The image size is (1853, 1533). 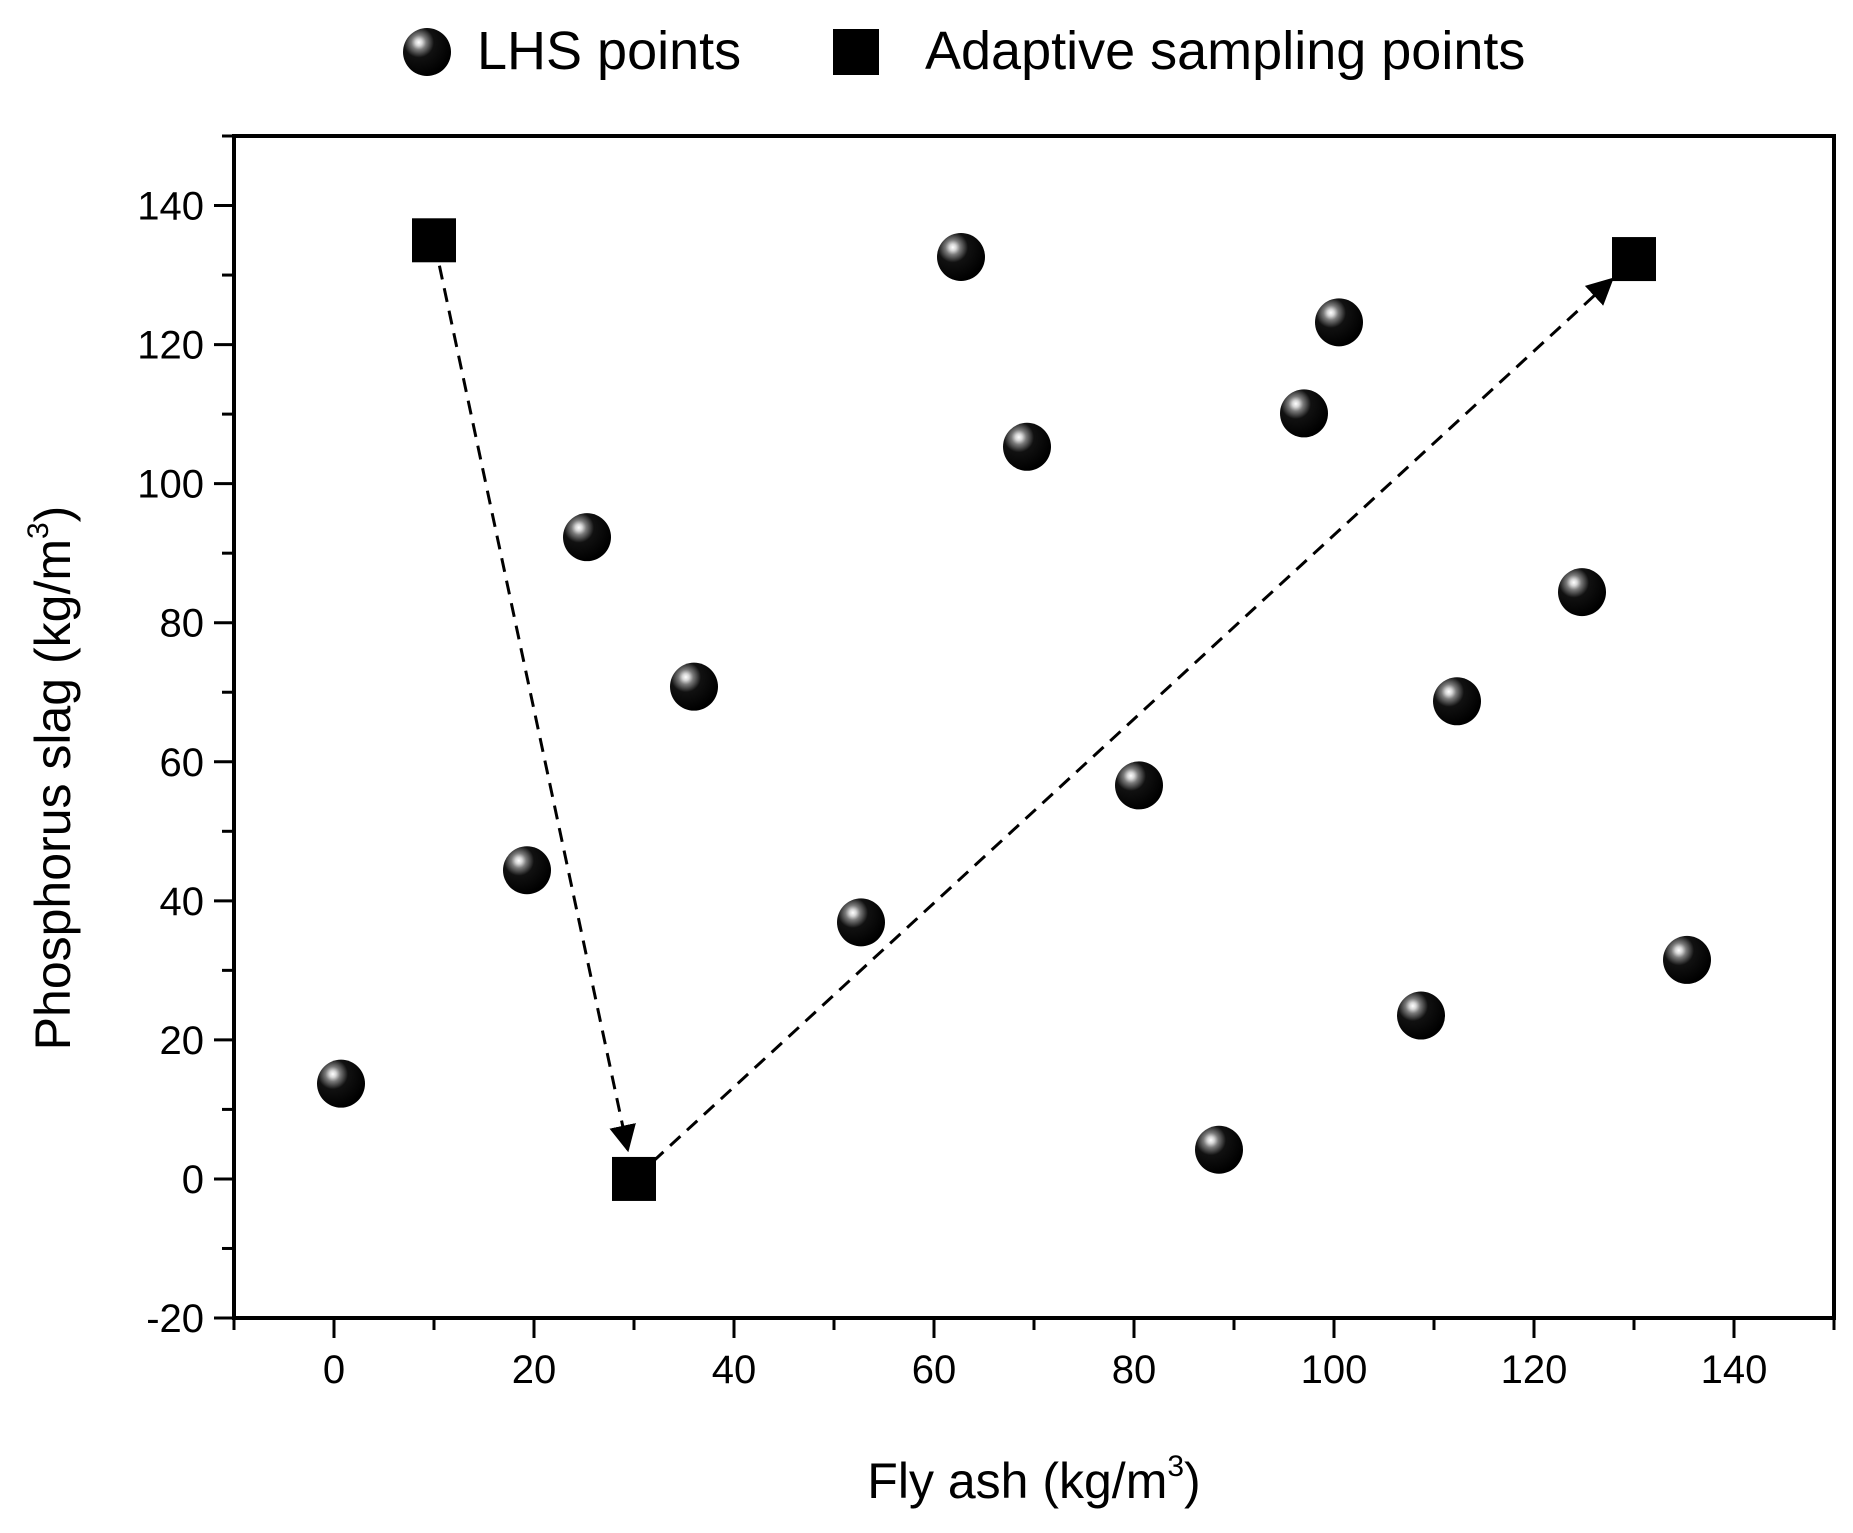 What do you see at coordinates (224, 727) in the screenshot?
I see `y-axis-ticks` at bounding box center [224, 727].